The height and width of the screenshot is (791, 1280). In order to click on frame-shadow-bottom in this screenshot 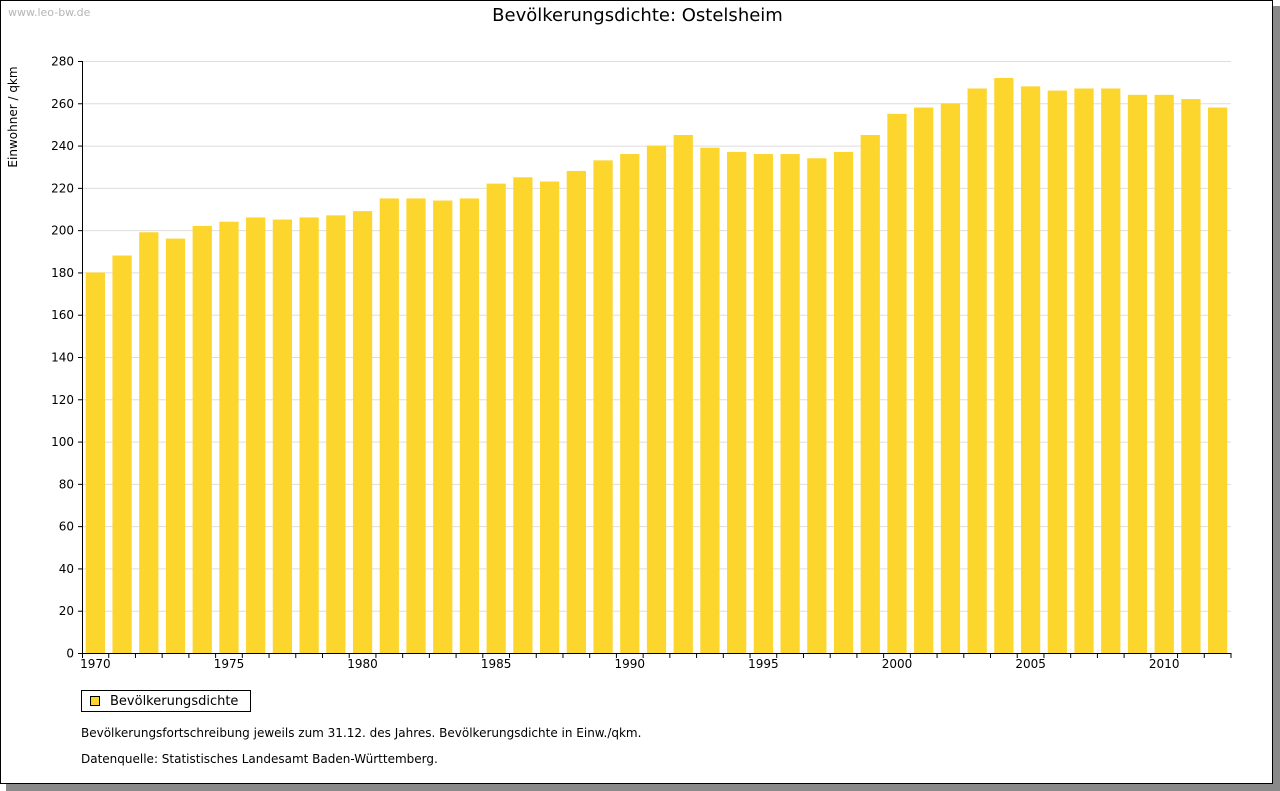, I will do `click(643, 787)`.